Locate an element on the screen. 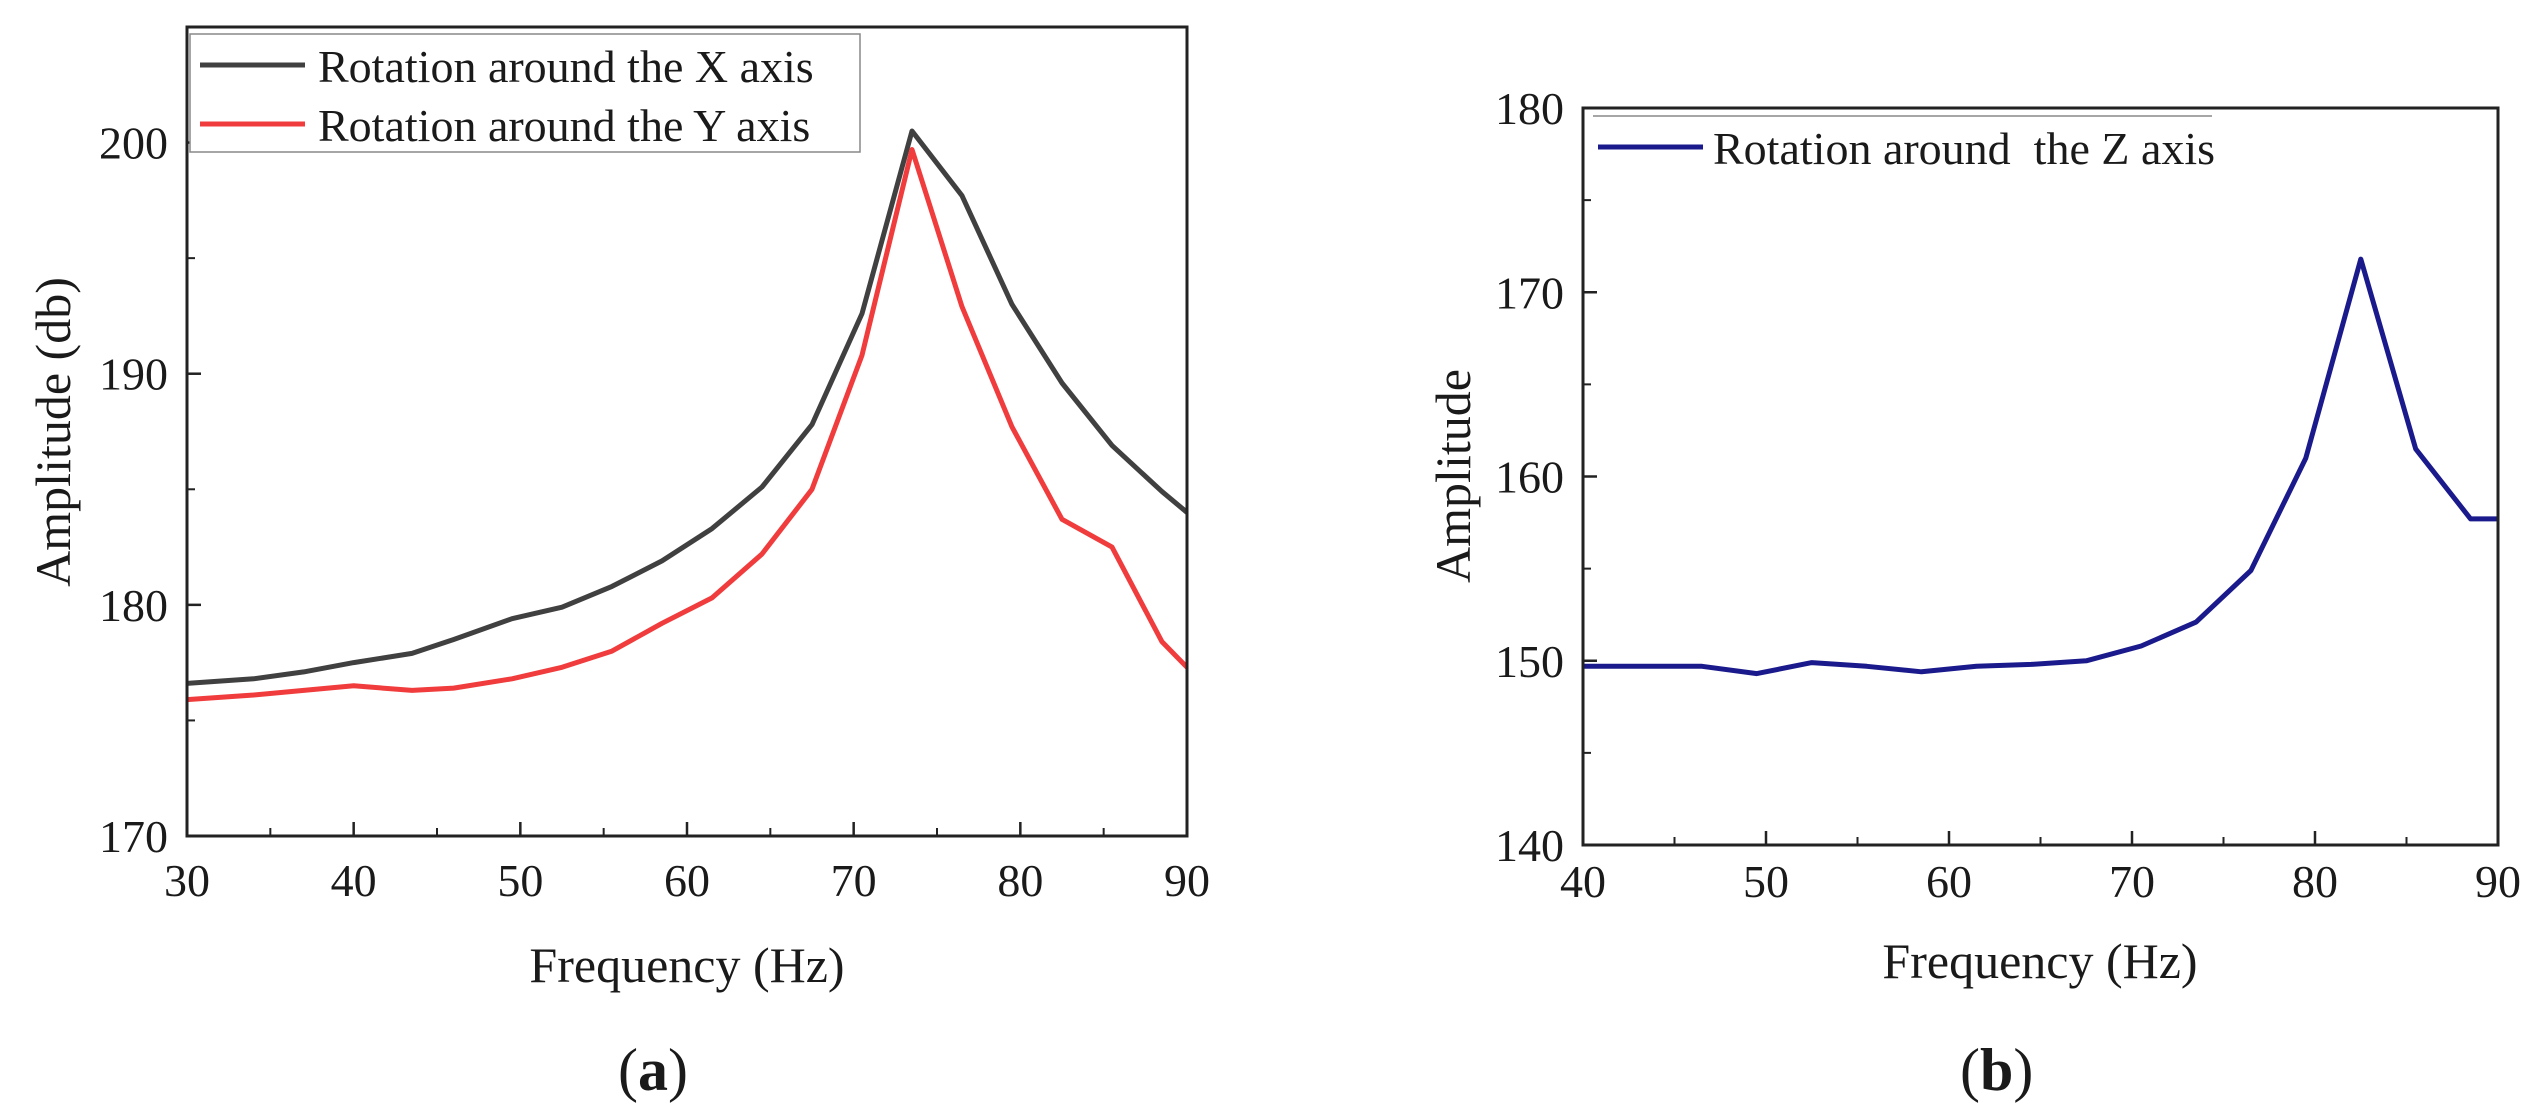  legend-b-label-z: Rotation around the Z axis is located at coordinates (1964, 148).